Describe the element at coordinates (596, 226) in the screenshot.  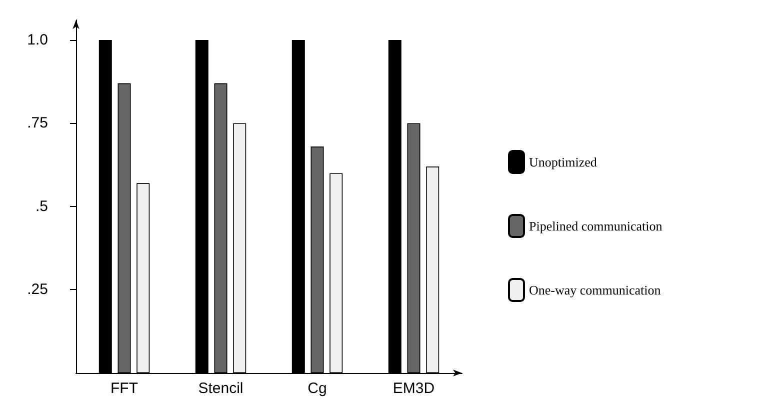
I see `legend-label: Pipelined communication` at that location.